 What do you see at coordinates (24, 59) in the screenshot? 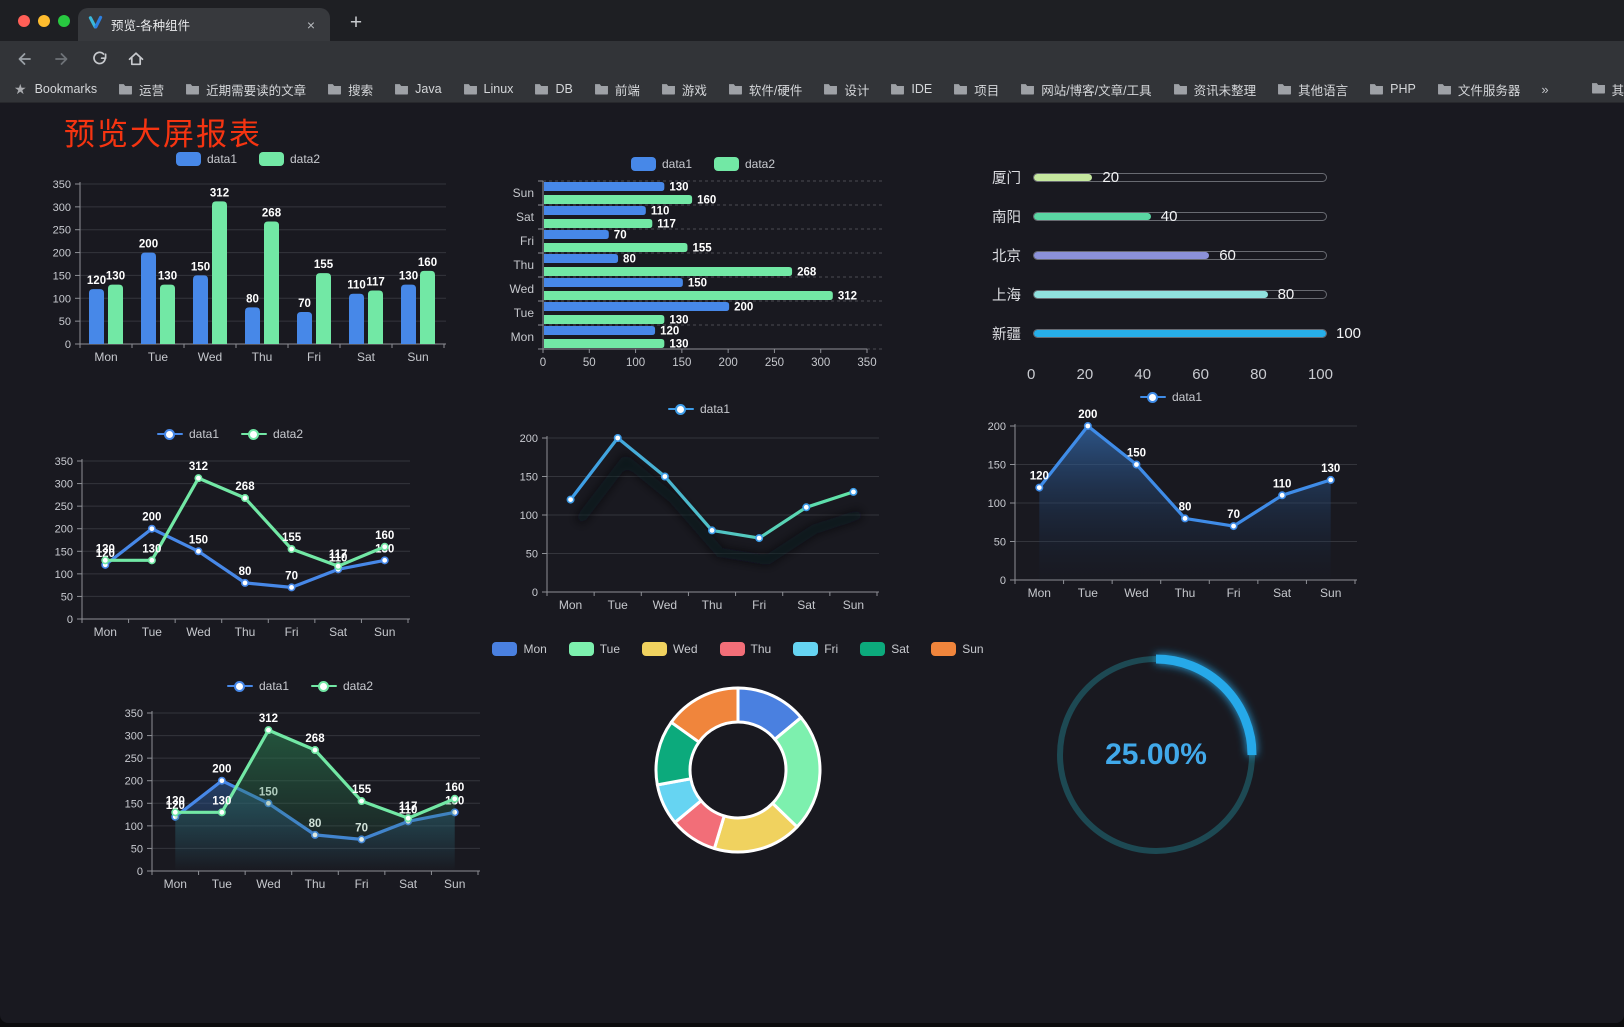
I see `back-button` at bounding box center [24, 59].